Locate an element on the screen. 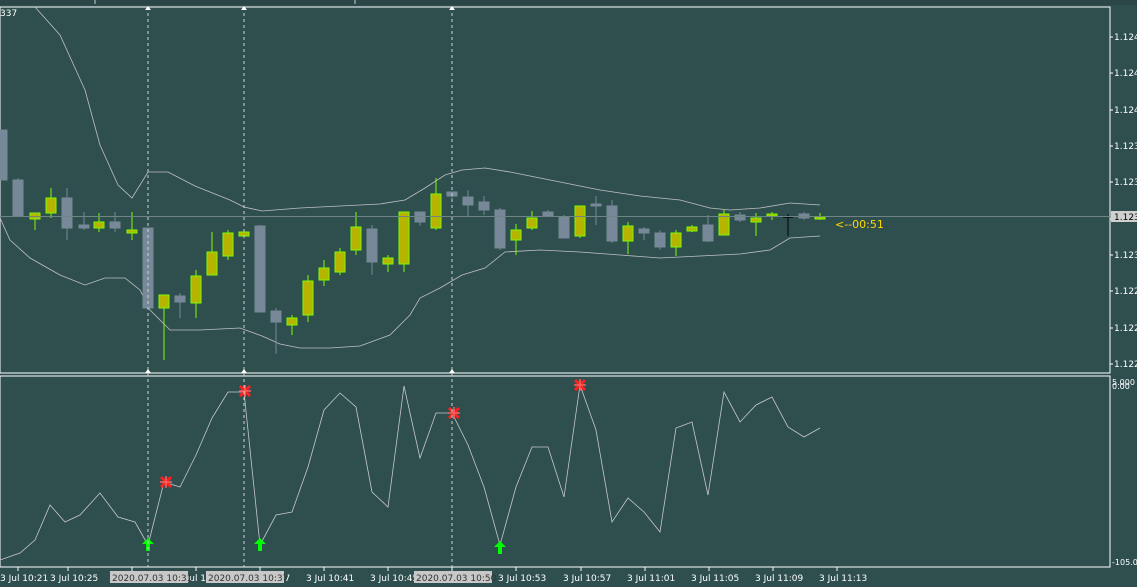  time-highlight-label: 2020.07.03 10:37 is located at coordinates (248, 579).